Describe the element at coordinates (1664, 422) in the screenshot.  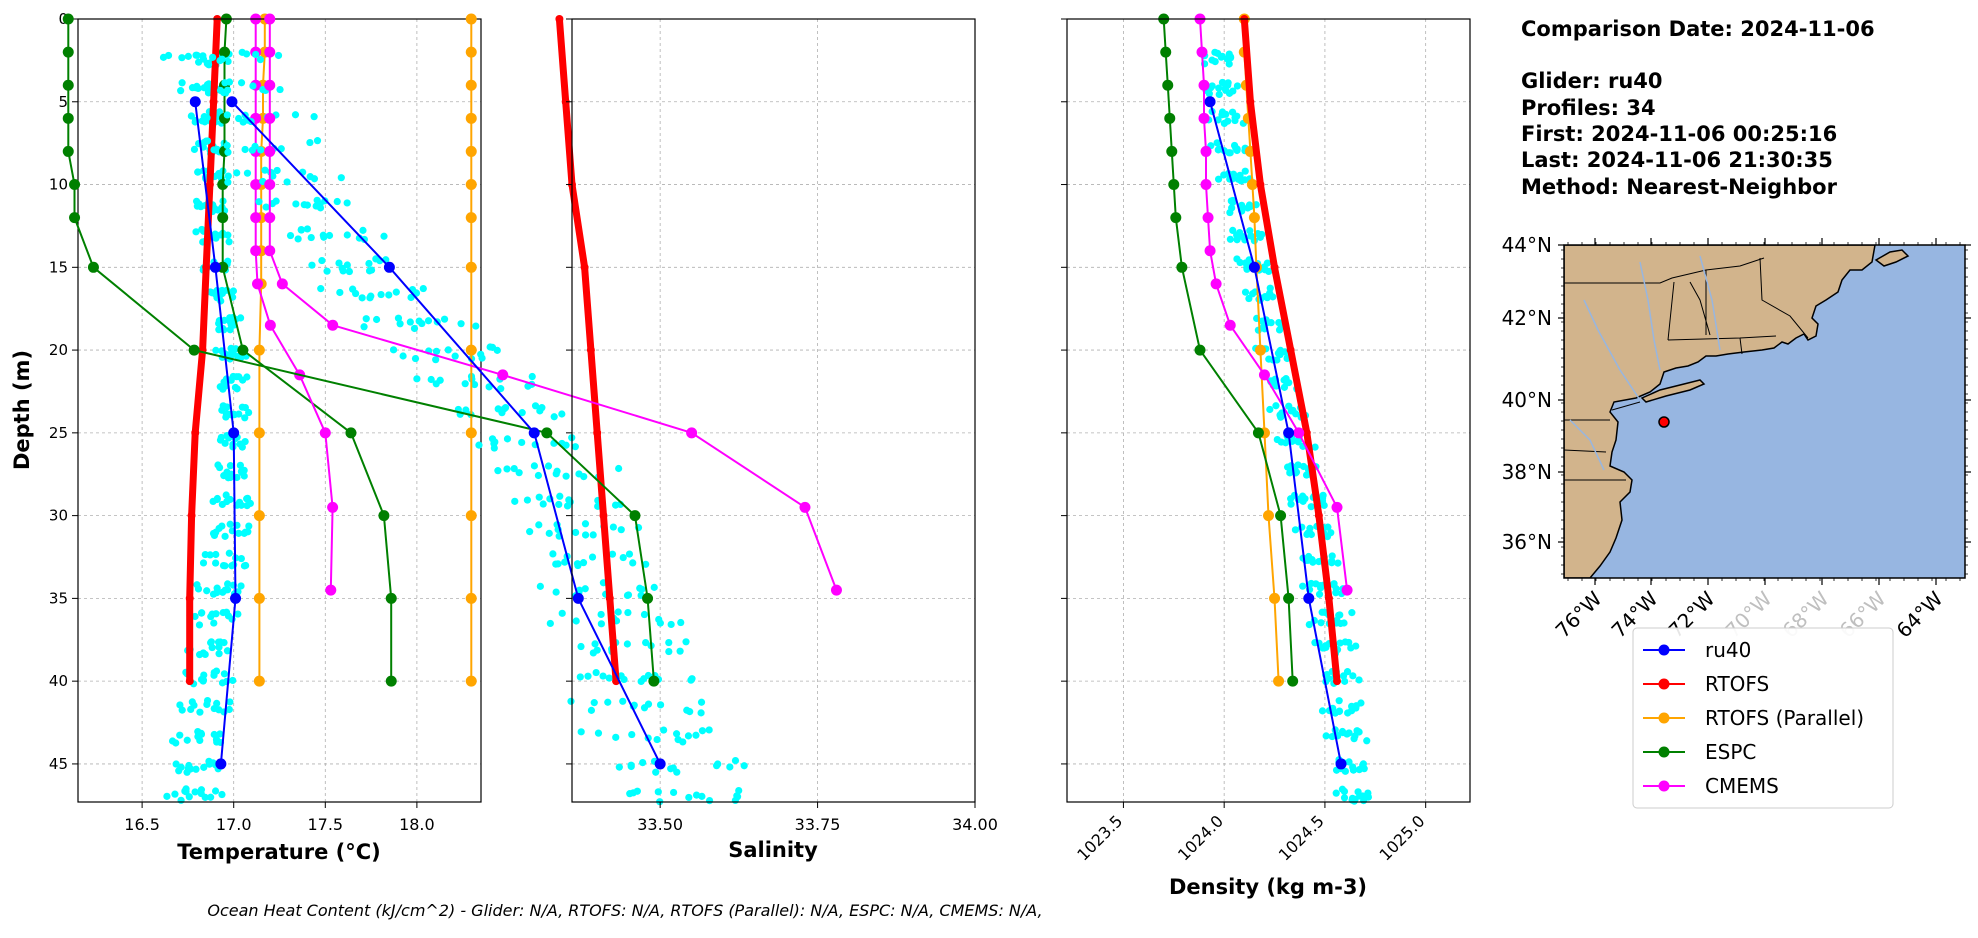
I see `glider-location-marker` at that location.